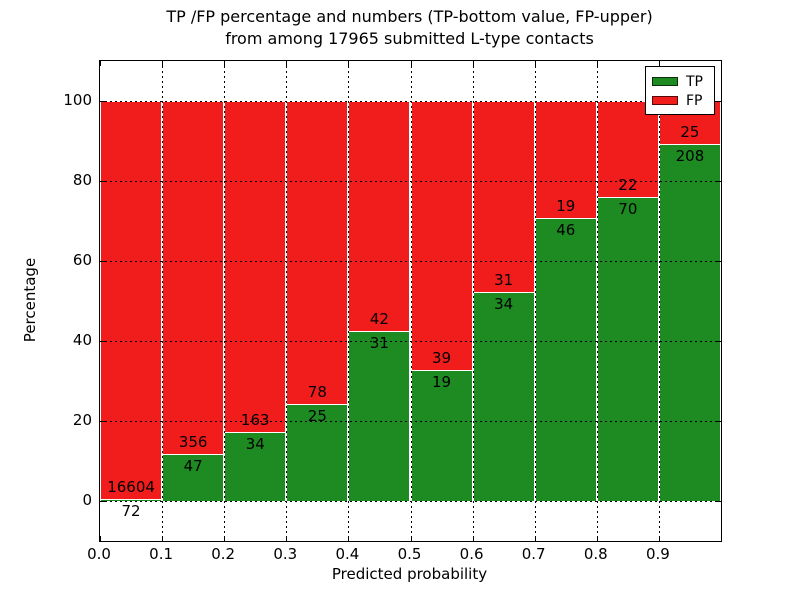 This screenshot has width=800, height=600. Describe the element at coordinates (533, 554) in the screenshot. I see `x-tick-label: 0.7` at that location.